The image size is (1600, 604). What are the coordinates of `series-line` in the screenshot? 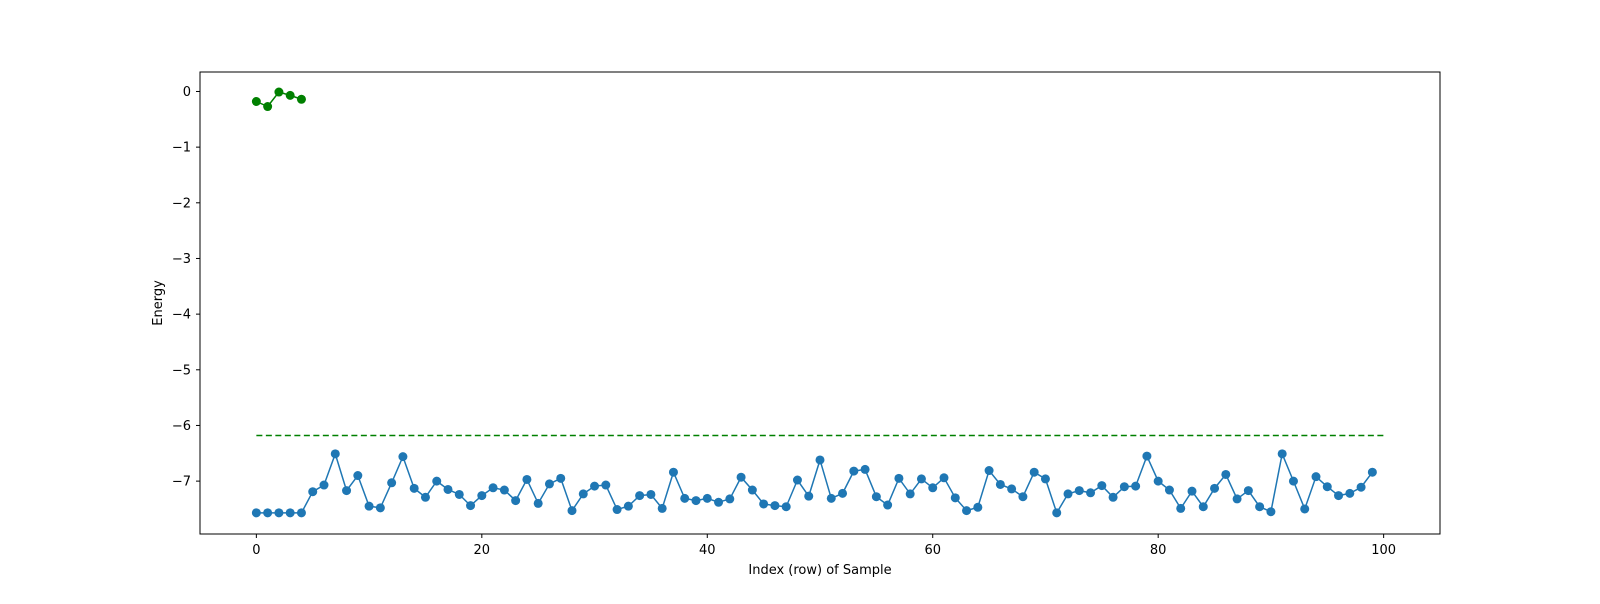 It's located at (814, 483).